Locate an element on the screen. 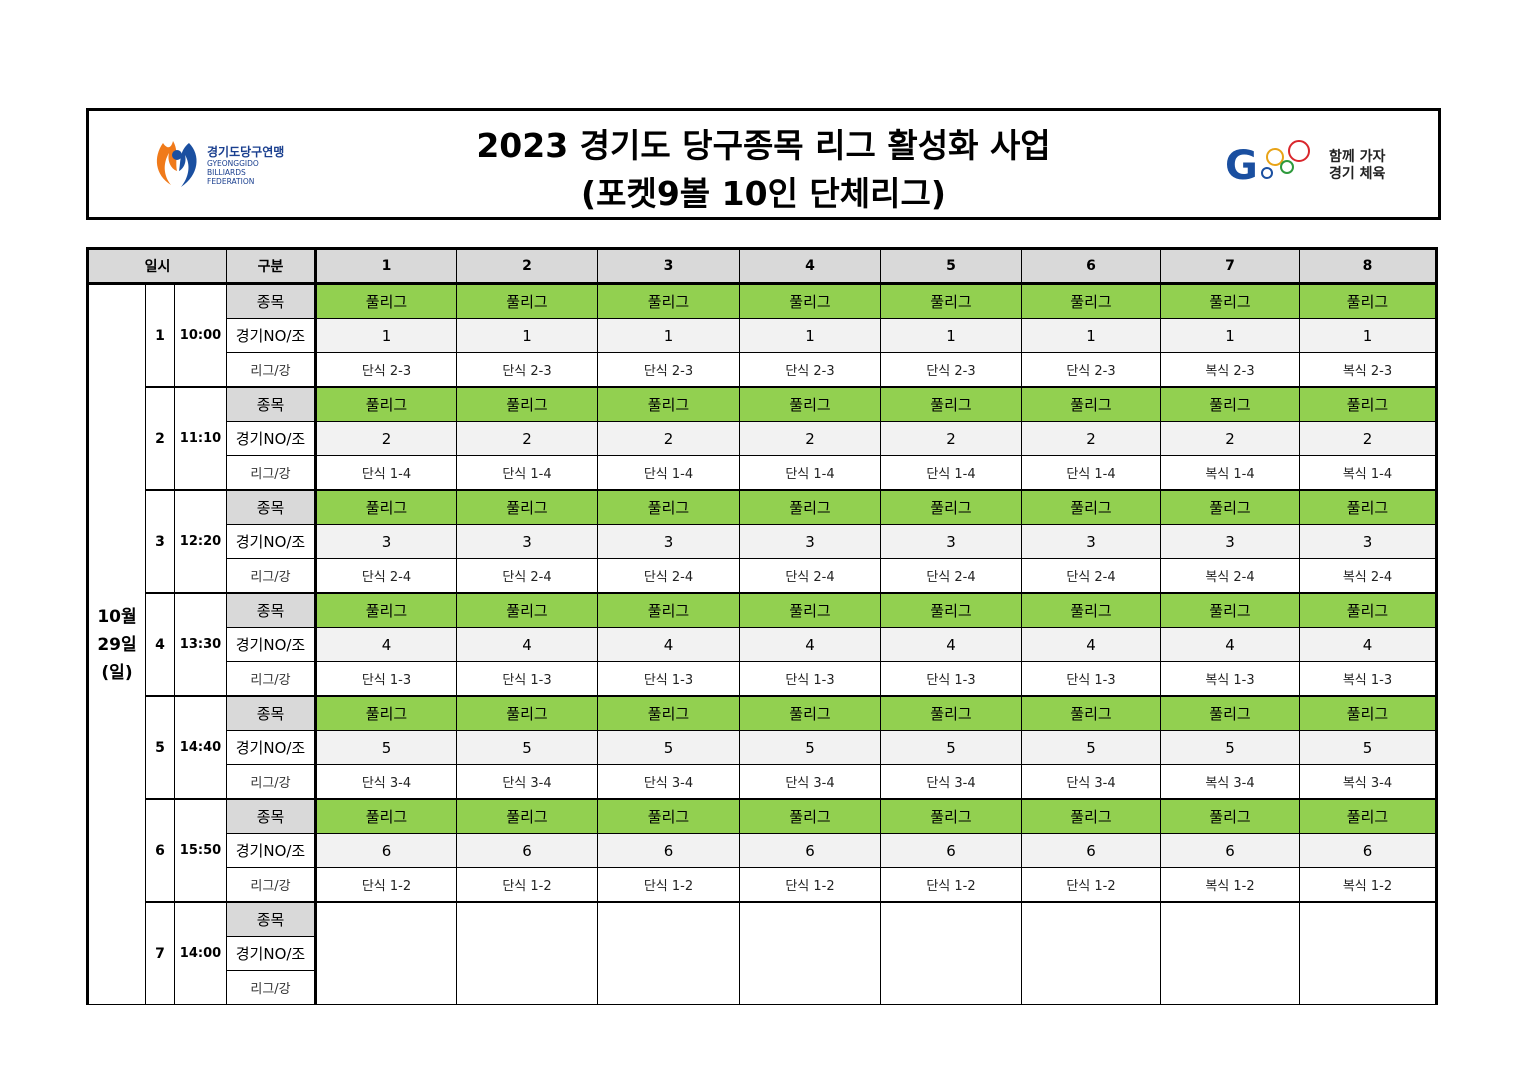 Image resolution: width=1527 pixels, height=1080 pixels. header-col-3: 3 is located at coordinates (668, 266).